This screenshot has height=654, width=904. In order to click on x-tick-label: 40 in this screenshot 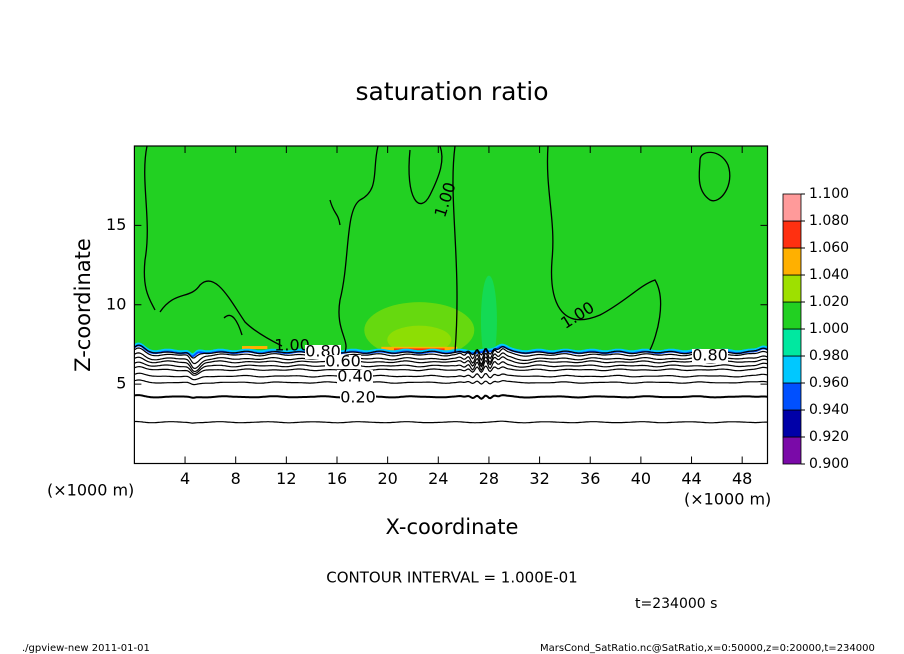, I will do `click(641, 478)`.